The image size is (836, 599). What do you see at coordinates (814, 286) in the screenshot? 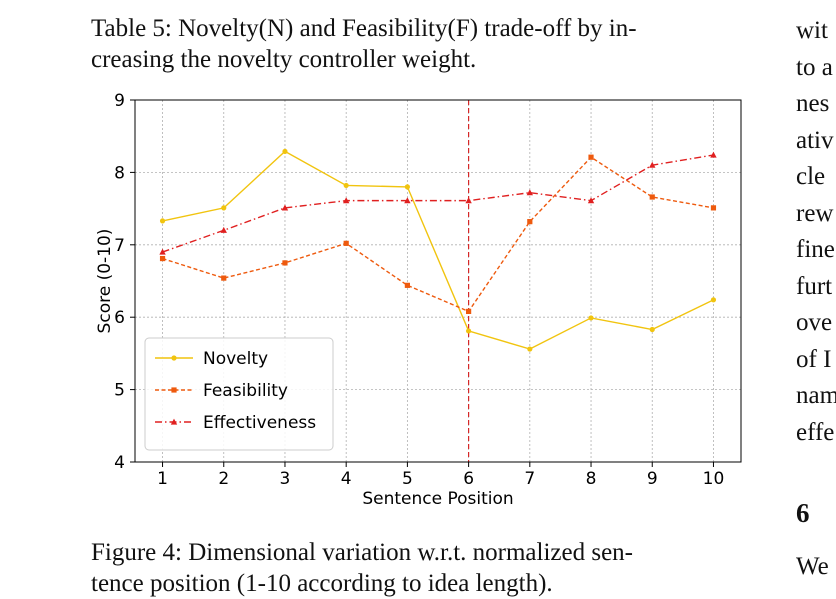
I see `right-column-line: furt` at bounding box center [814, 286].